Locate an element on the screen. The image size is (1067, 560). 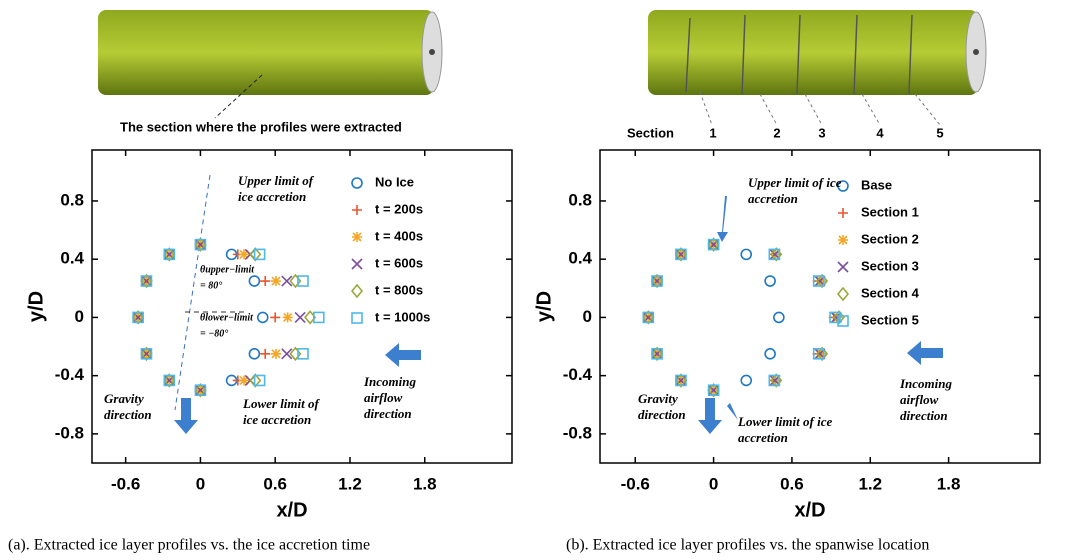
legend-label: Section 4 is located at coordinates (890, 292).